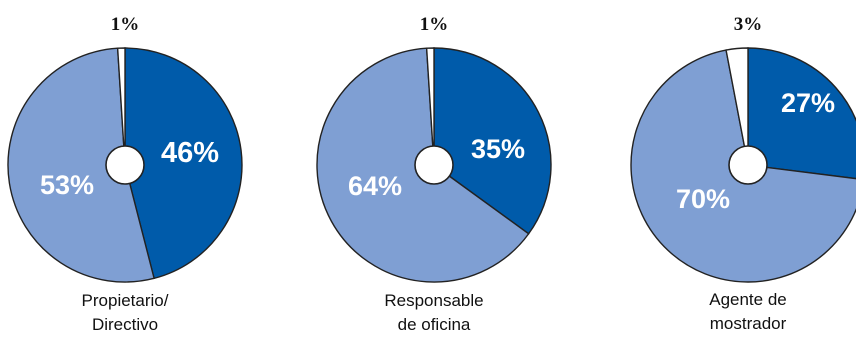 Image resolution: width=856 pixels, height=345 pixels. What do you see at coordinates (737, 106) in the screenshot?
I see `pie-slice-3pct` at bounding box center [737, 106].